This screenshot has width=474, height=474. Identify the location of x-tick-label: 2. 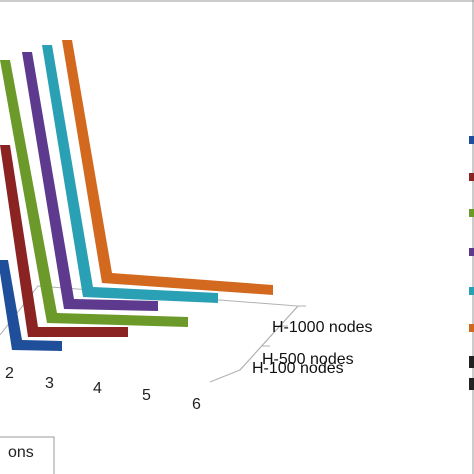
(9, 373).